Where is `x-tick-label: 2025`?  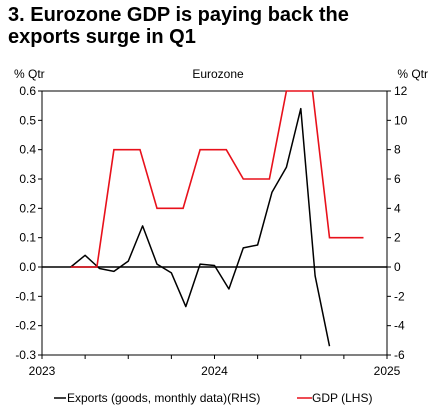 x-tick-label: 2025 is located at coordinates (387, 371).